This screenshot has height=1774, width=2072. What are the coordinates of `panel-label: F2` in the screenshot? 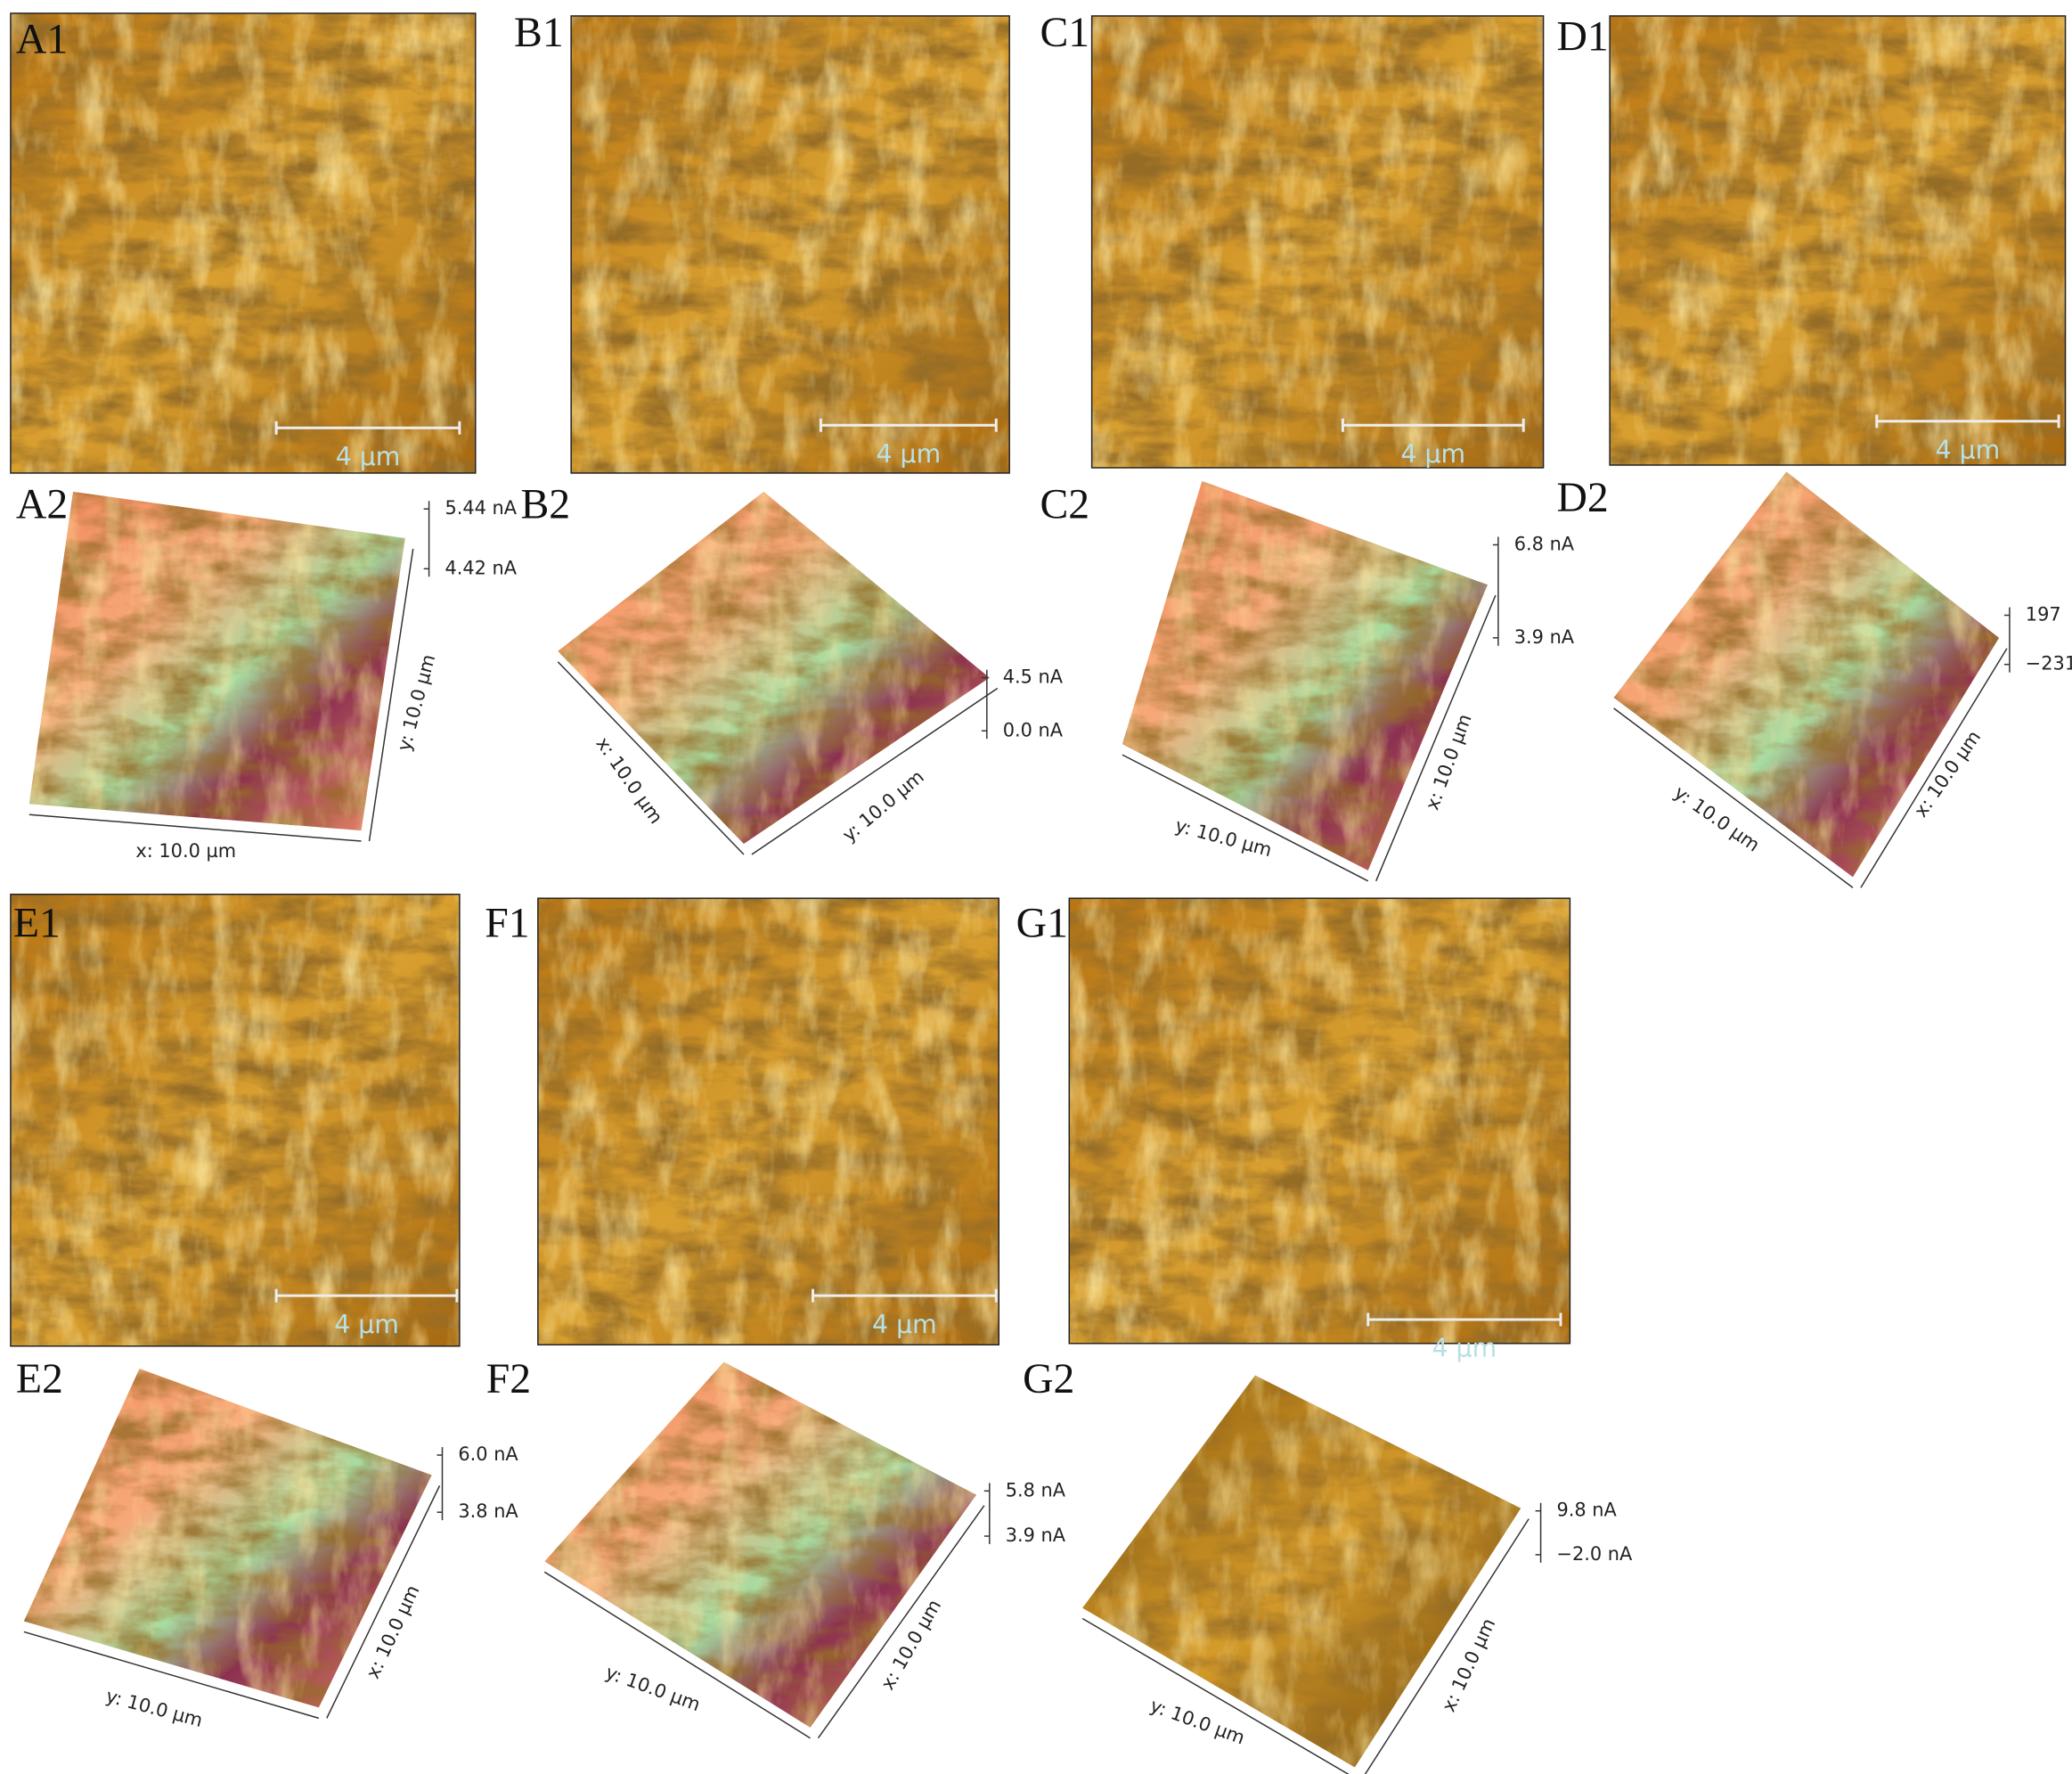 It's located at (508, 1378).